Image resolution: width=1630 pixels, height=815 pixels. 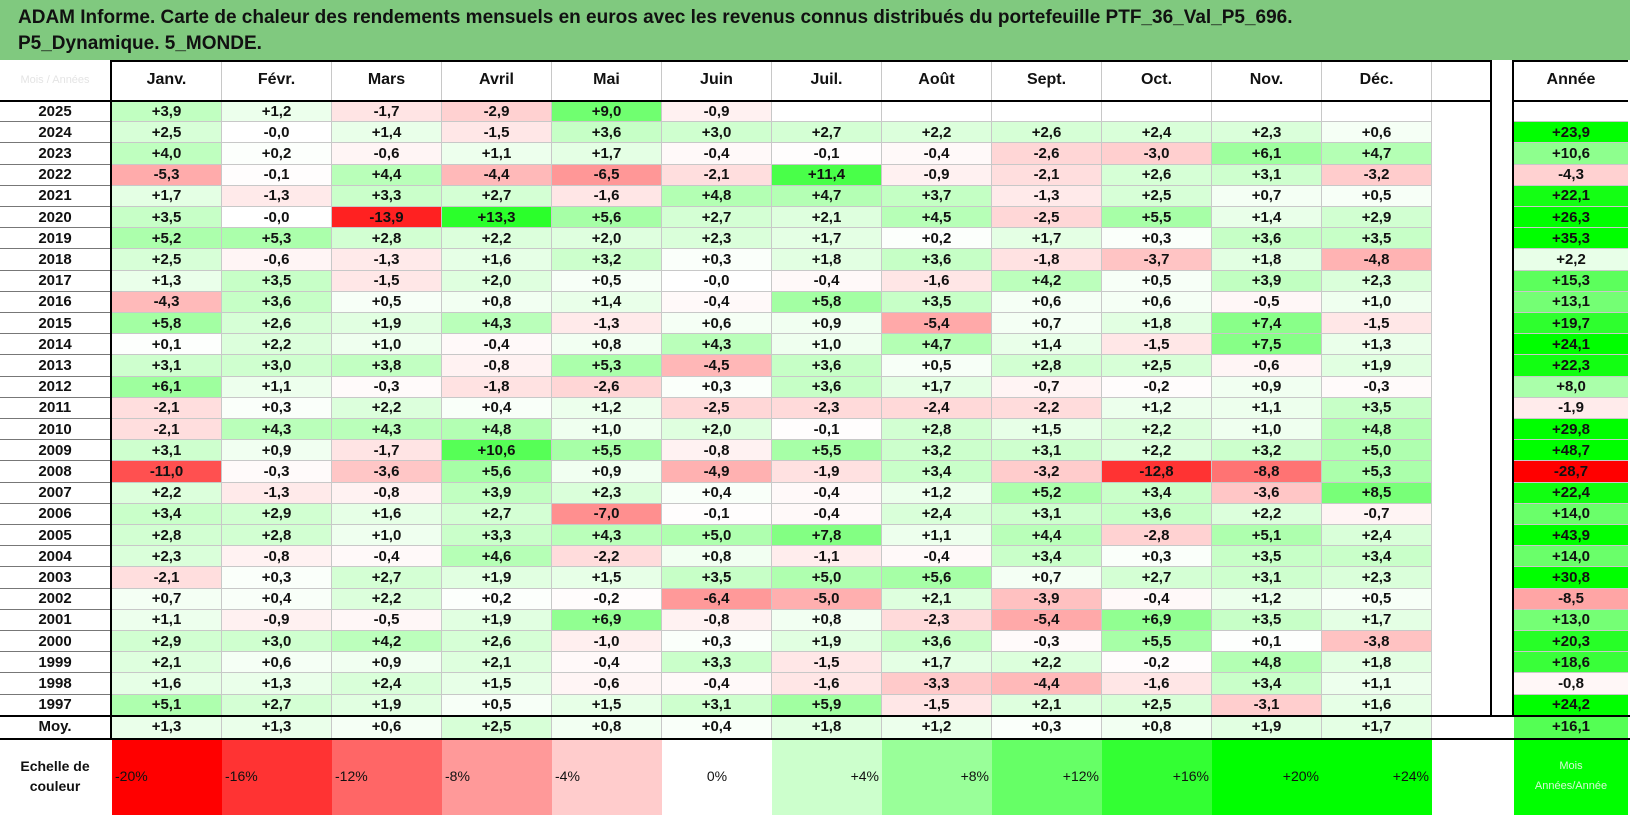 What do you see at coordinates (607, 557) in the screenshot?
I see `heatmap-cell: -2,2` at bounding box center [607, 557].